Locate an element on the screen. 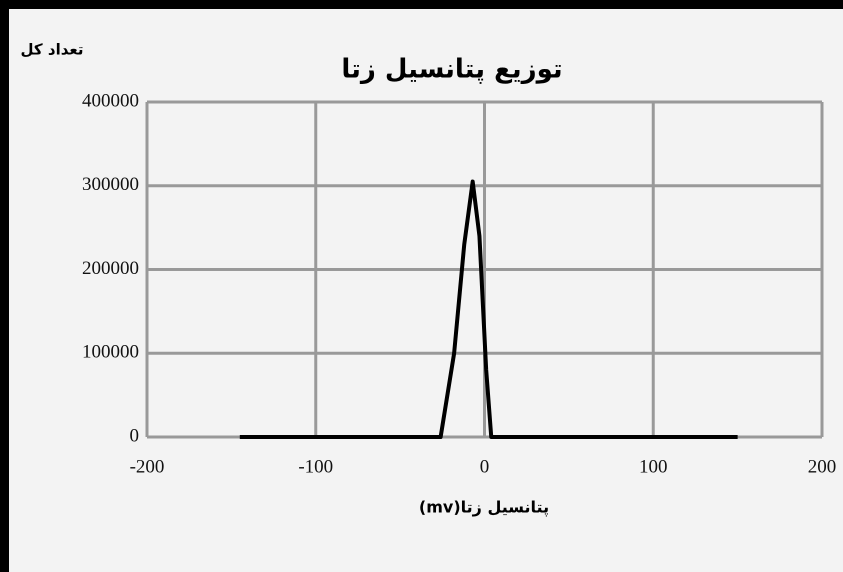  x-tick-label: 0 is located at coordinates (485, 466).